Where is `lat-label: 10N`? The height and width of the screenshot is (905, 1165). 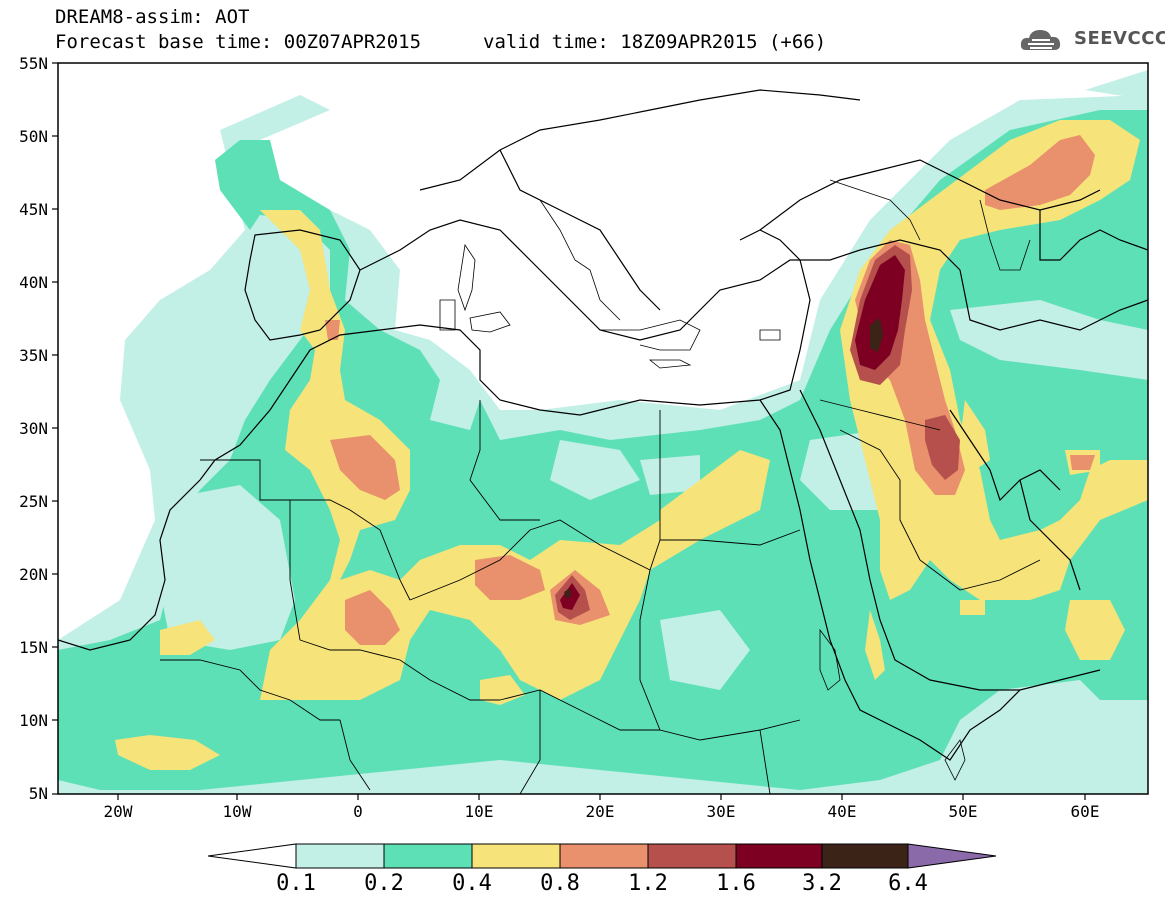 lat-label: 10N is located at coordinates (33, 720).